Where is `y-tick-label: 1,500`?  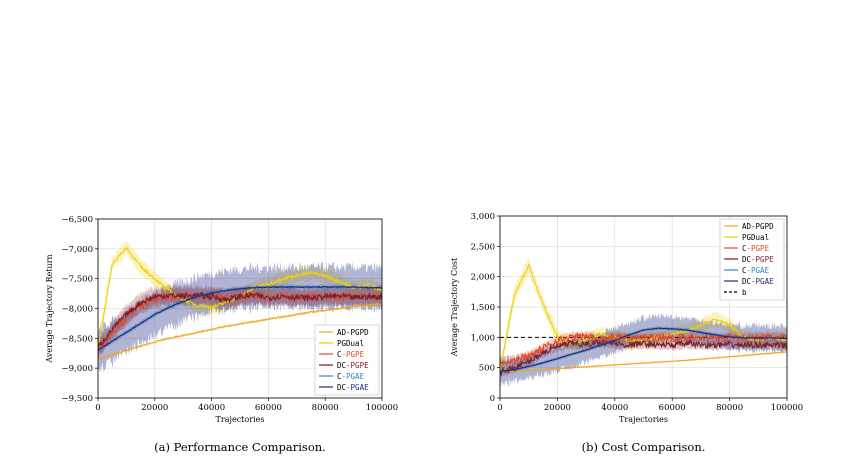
y-tick-label: 1,500 is located at coordinates (483, 308).